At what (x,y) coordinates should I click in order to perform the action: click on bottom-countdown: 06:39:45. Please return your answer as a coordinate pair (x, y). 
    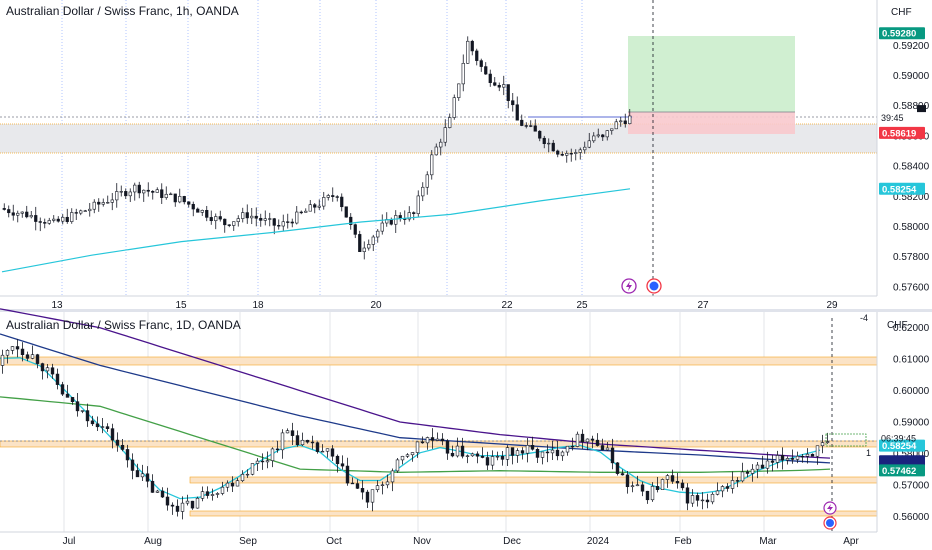
    Looking at the image, I should click on (898, 439).